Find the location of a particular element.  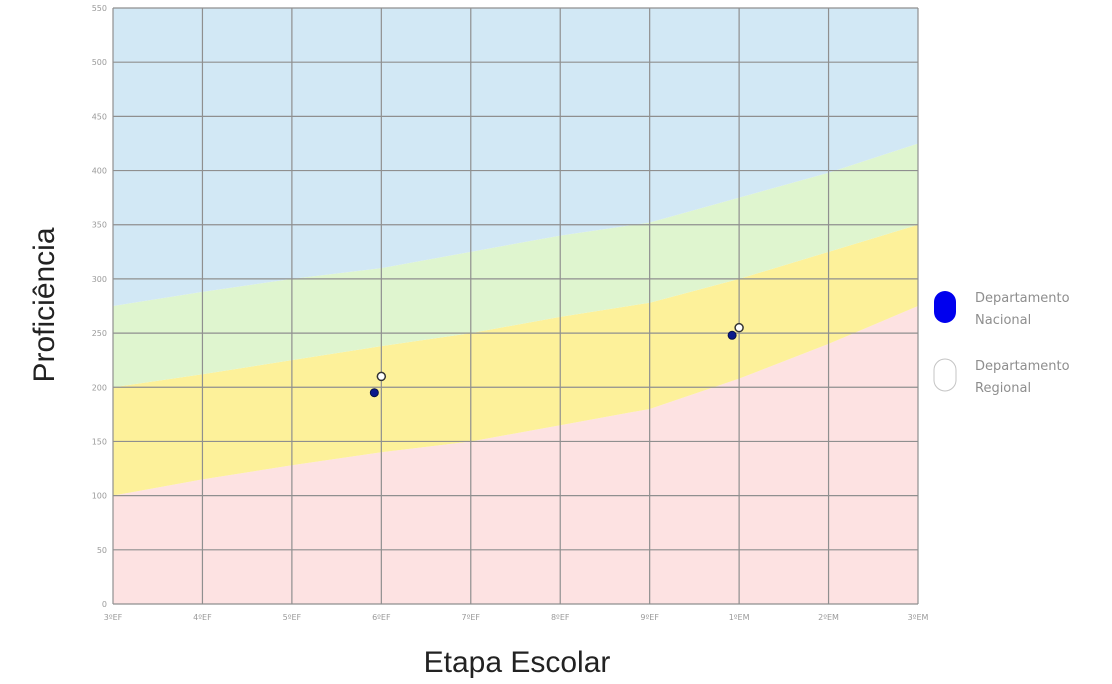

y-tick-label: 300 is located at coordinates (99, 279).